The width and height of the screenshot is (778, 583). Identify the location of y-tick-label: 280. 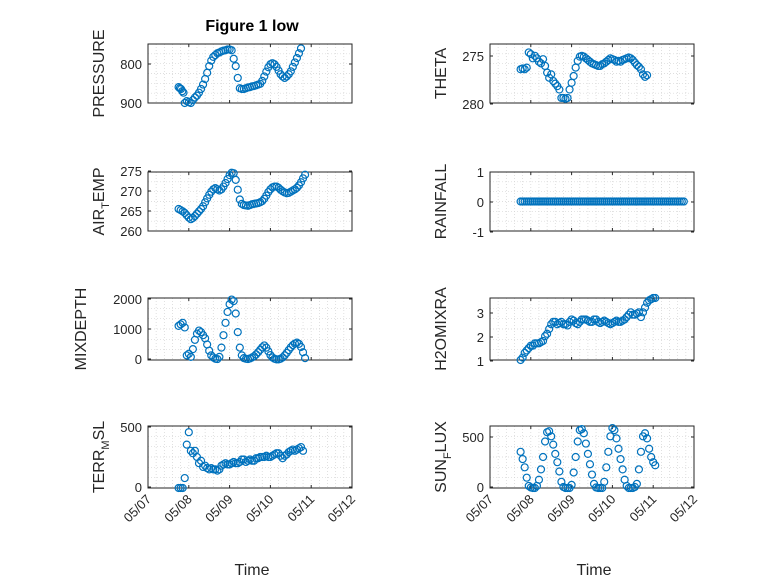
(473, 104).